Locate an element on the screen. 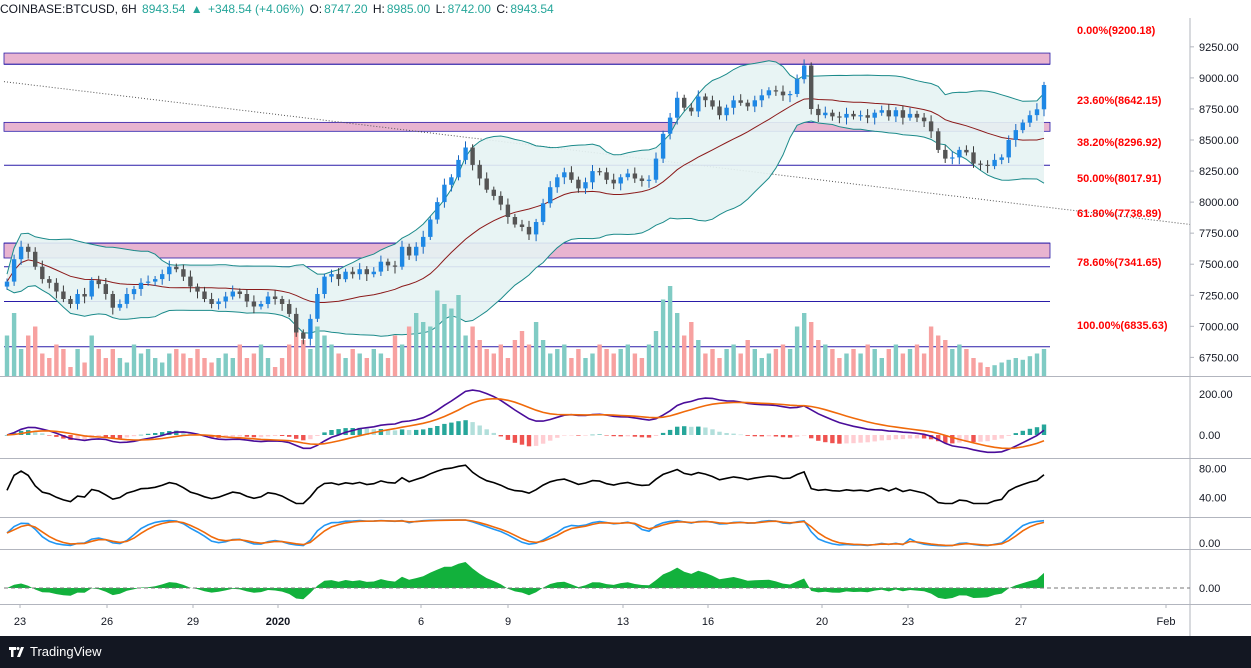 The height and width of the screenshot is (668, 1251). time-tick-label: 16 is located at coordinates (708, 622).